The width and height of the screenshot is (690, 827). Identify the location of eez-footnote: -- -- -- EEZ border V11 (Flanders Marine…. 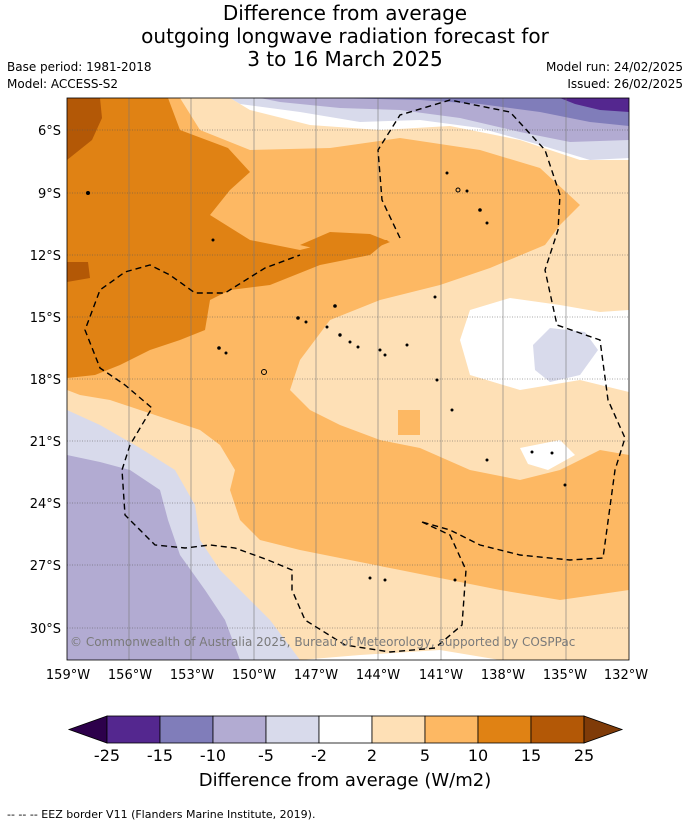
(161, 814).